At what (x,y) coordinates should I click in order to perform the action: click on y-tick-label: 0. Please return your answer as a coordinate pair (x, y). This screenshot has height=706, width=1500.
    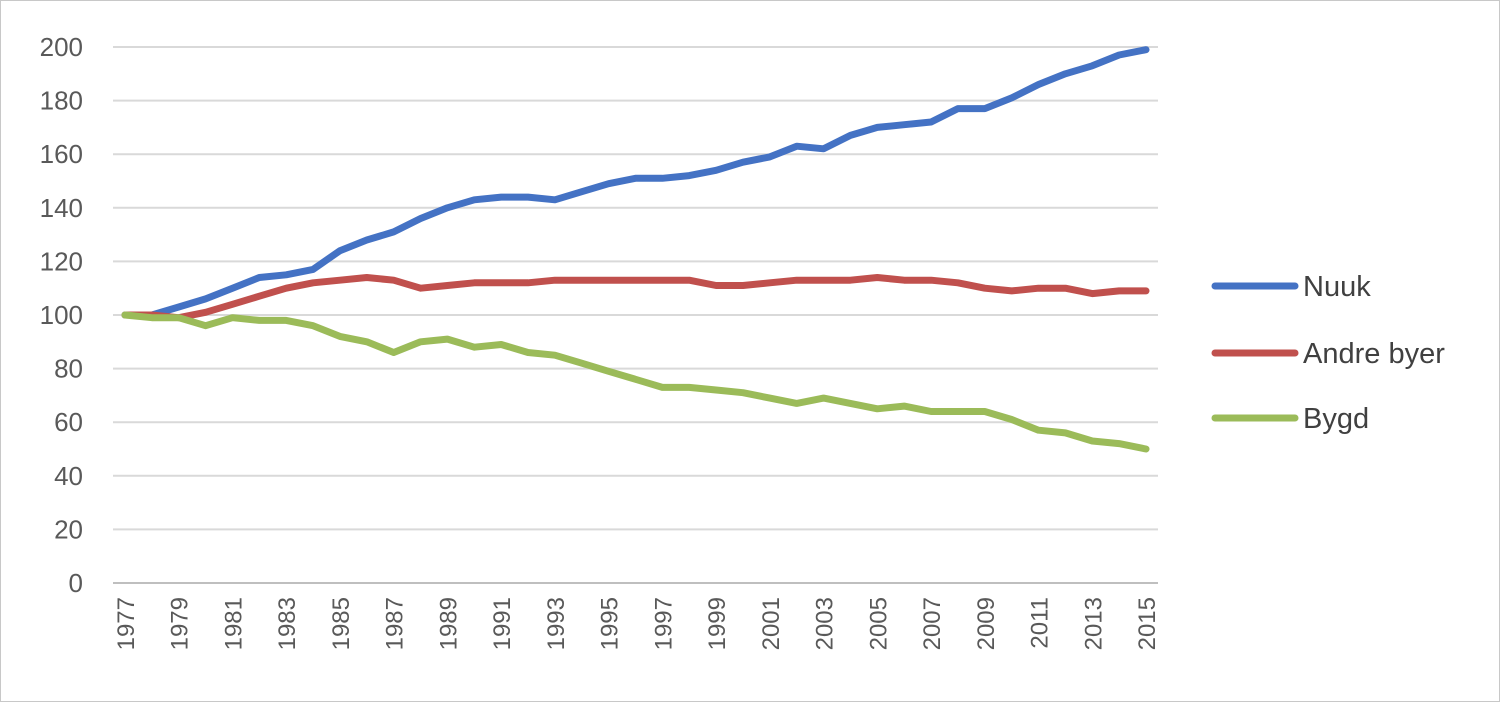
    Looking at the image, I should click on (76, 583).